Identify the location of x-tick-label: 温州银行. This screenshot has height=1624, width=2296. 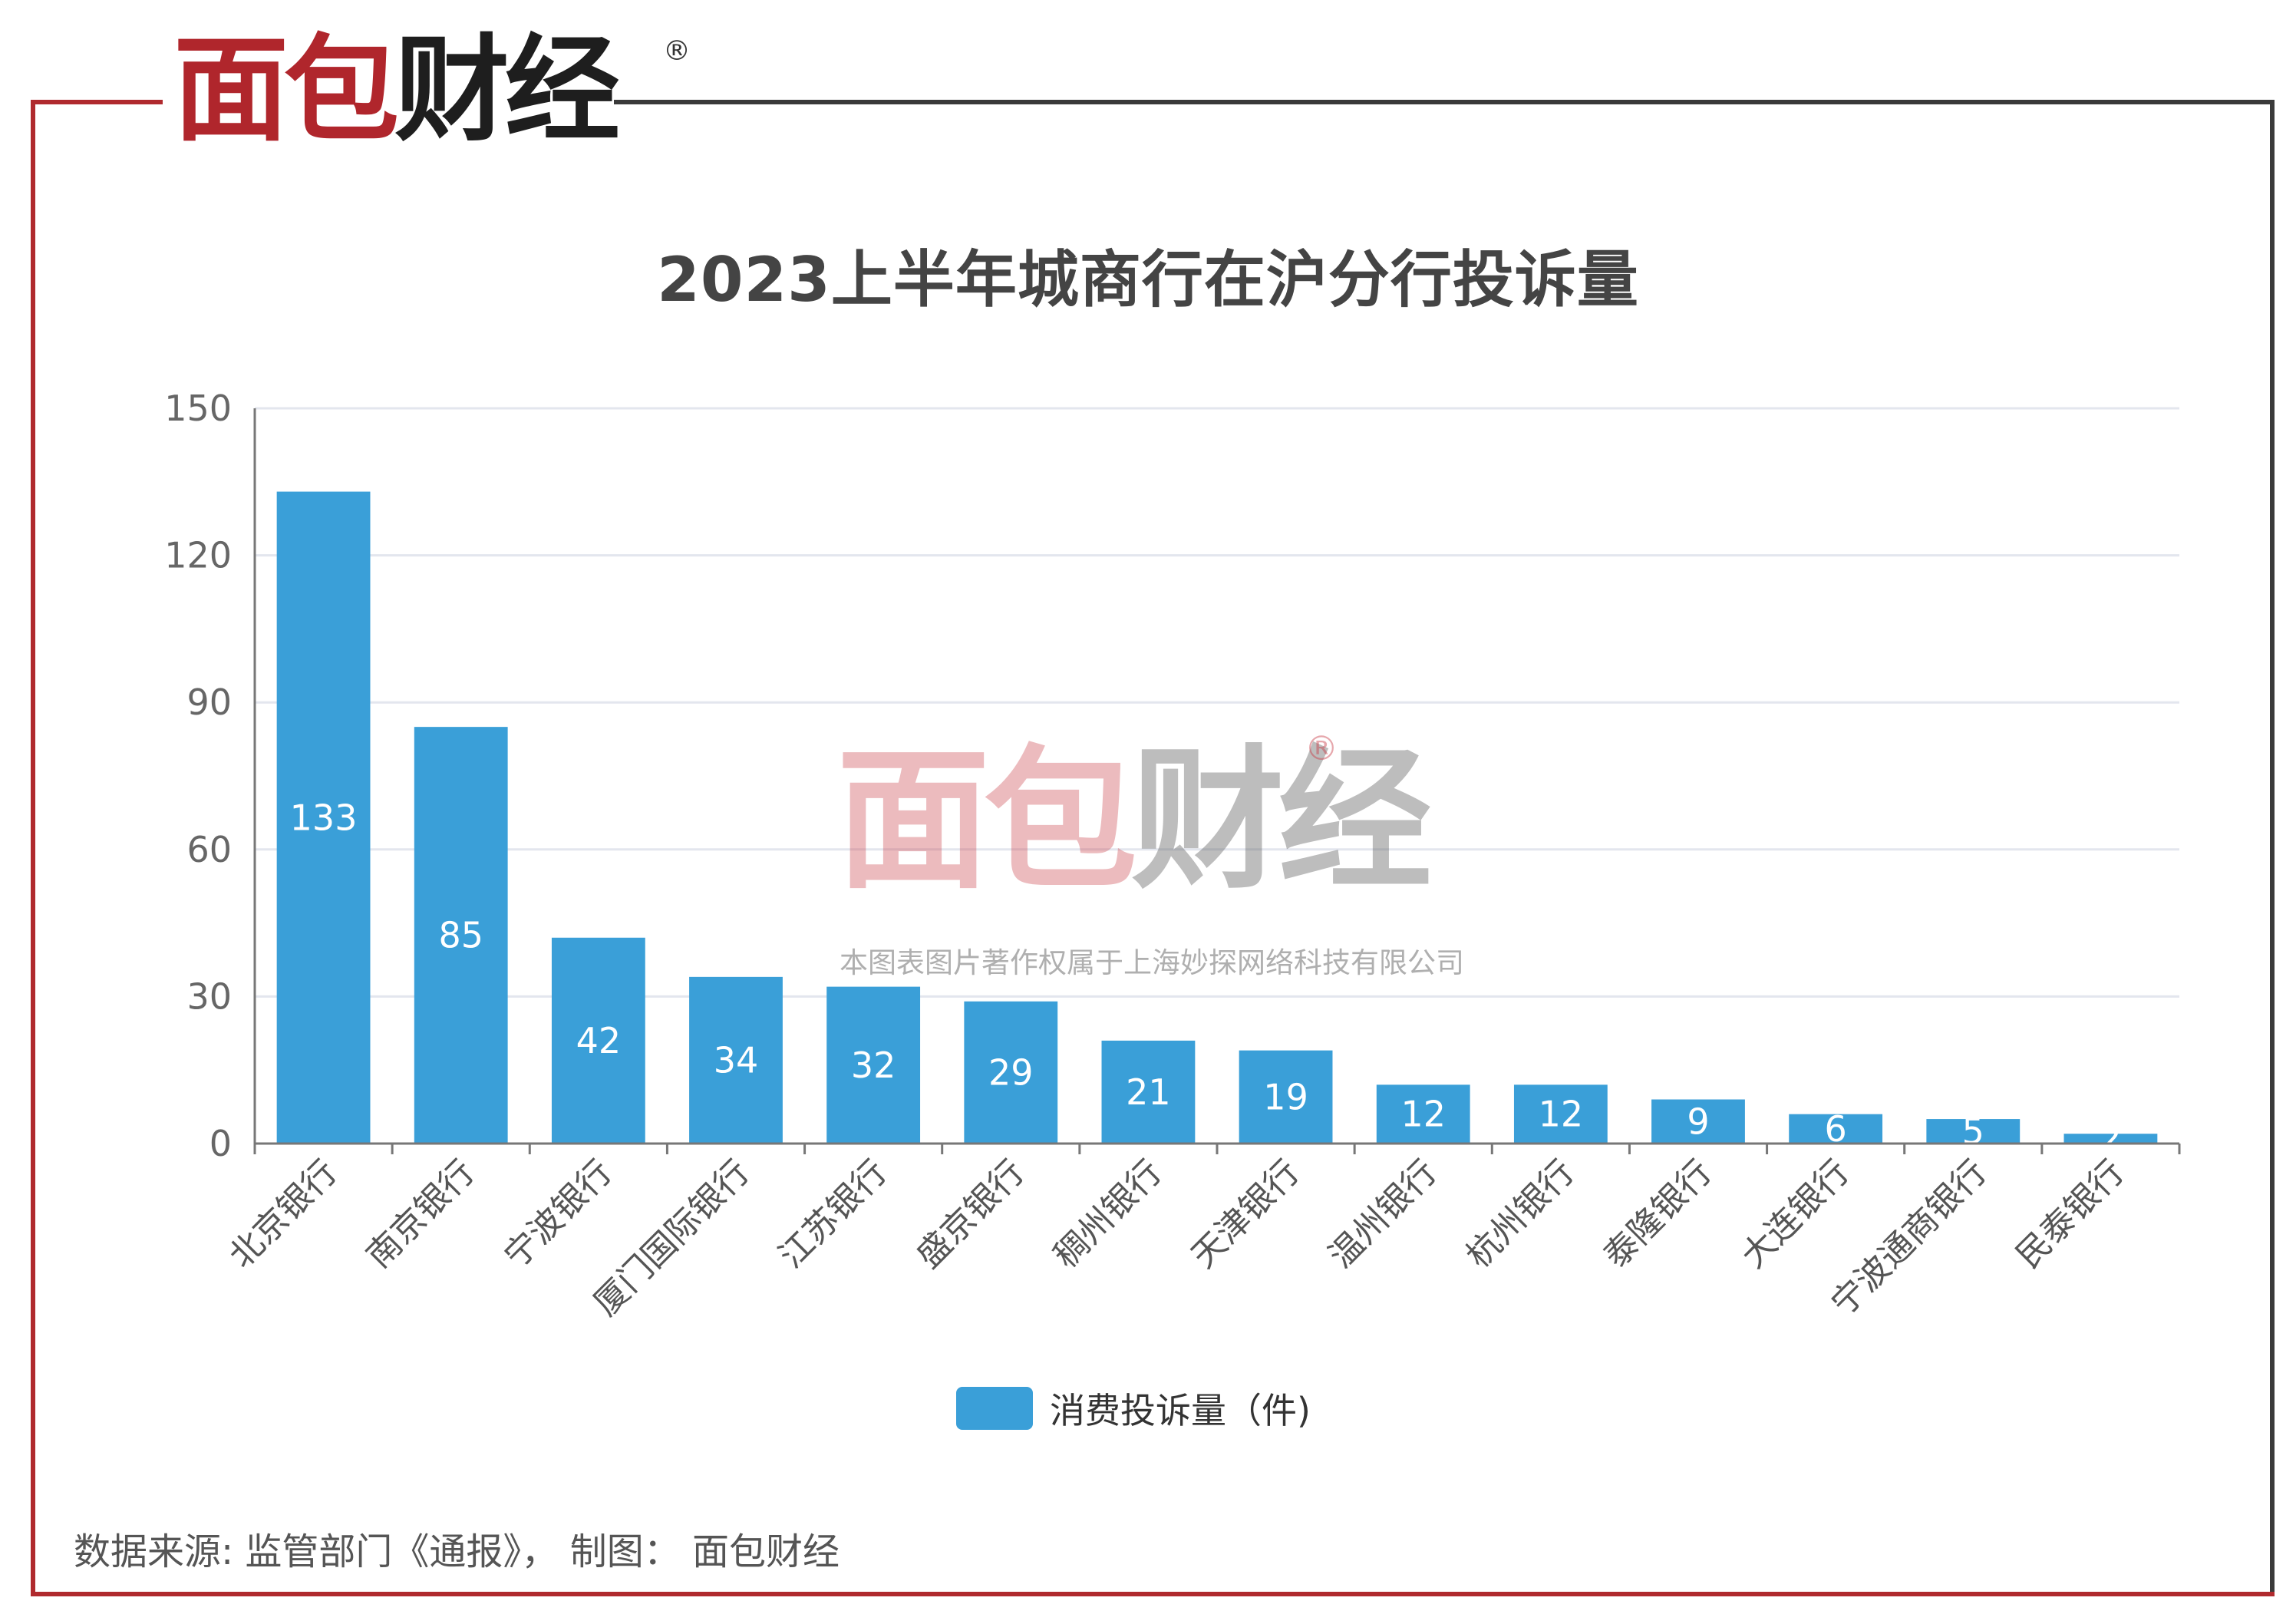
(1383, 1214).